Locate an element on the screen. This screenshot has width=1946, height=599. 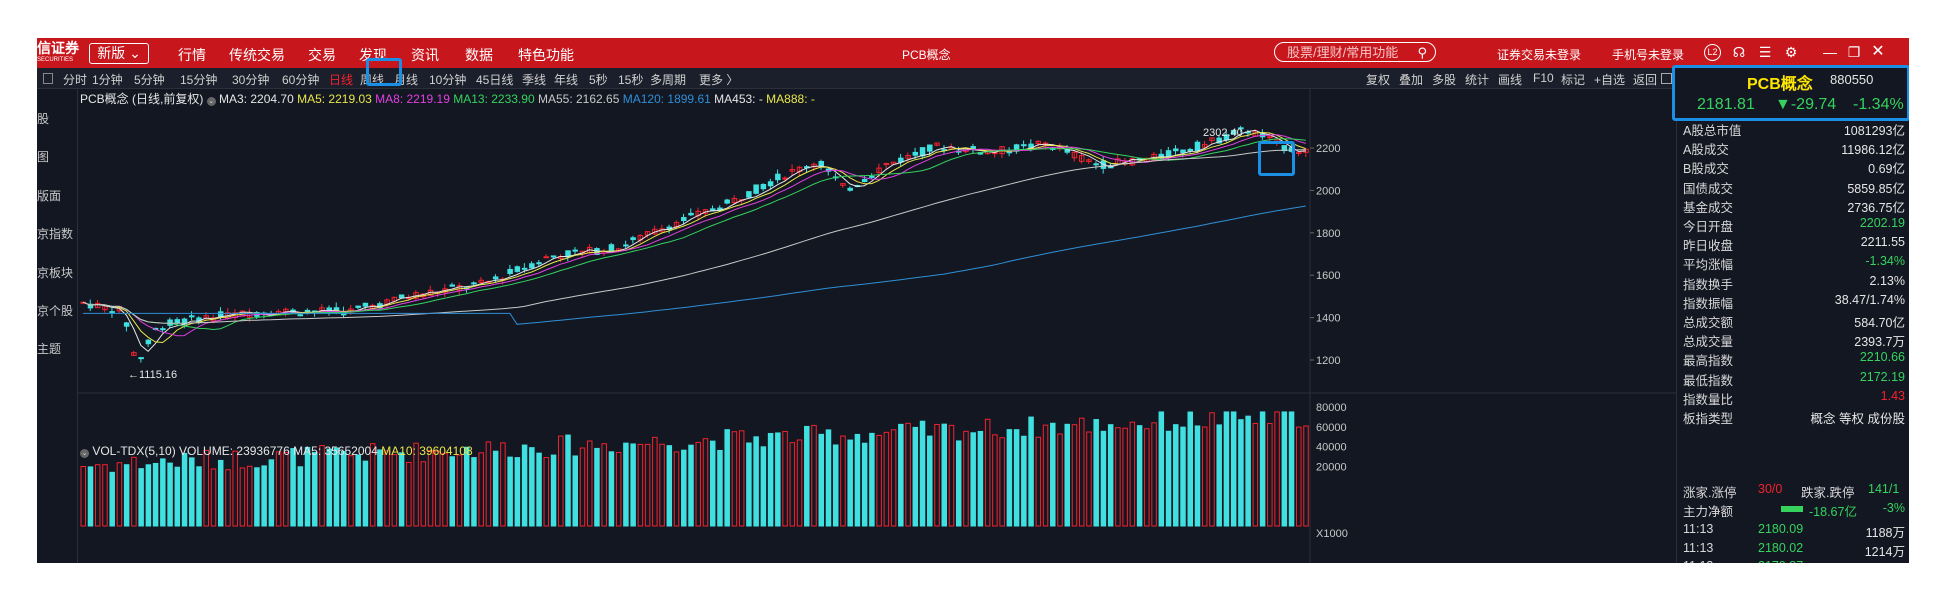
tool-draw-line: 画线 is located at coordinates (1510, 80).